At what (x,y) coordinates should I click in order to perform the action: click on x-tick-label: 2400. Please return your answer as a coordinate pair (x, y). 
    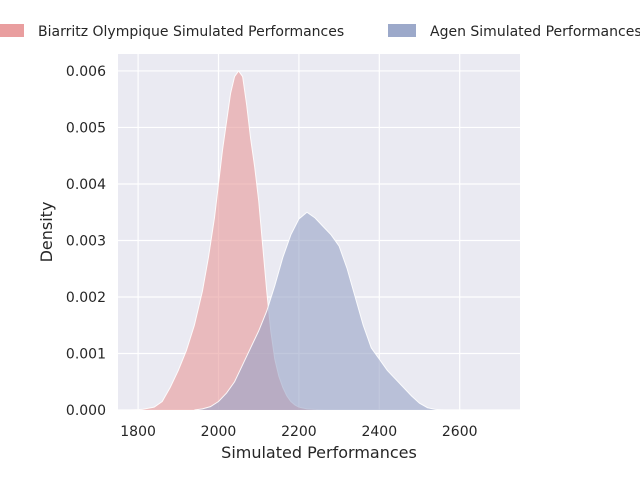
    Looking at the image, I should click on (379, 432).